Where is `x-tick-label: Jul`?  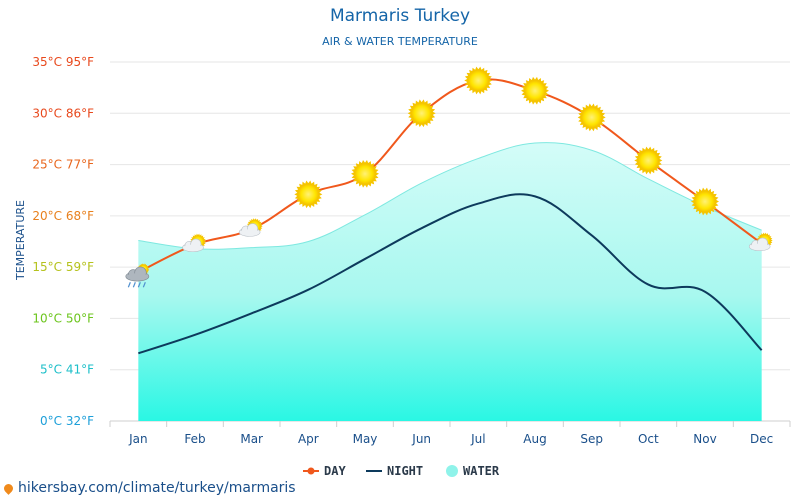 x-tick-label: Jul is located at coordinates (477, 439).